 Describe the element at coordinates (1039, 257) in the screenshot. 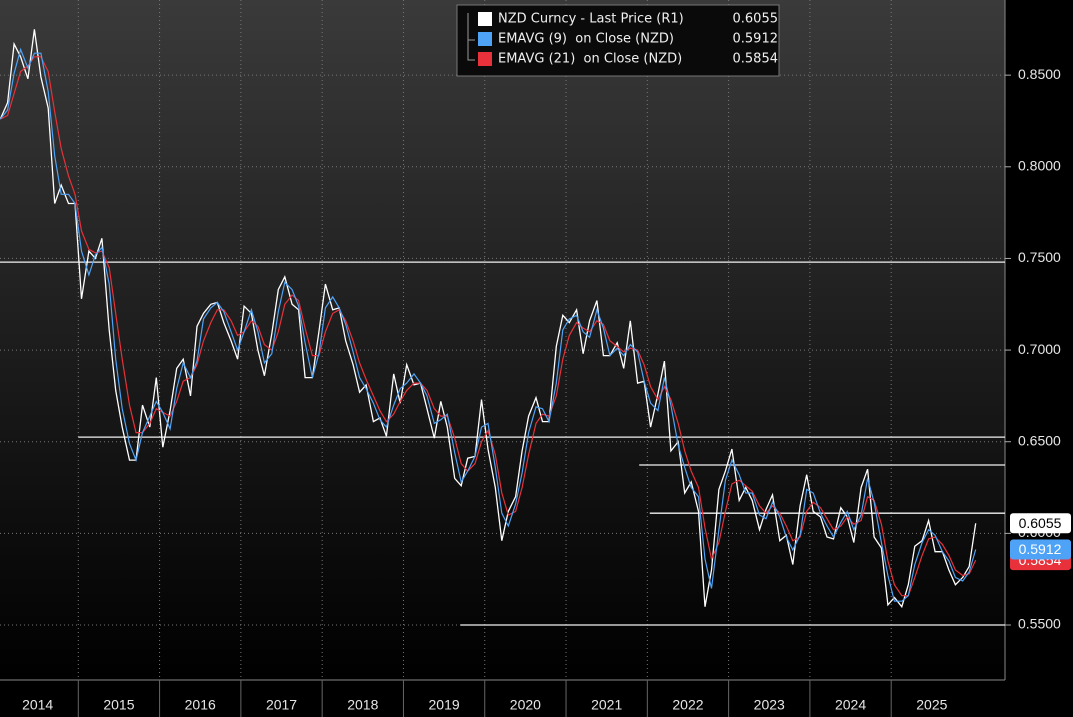

I see `y-tick-label: 0.7500` at that location.